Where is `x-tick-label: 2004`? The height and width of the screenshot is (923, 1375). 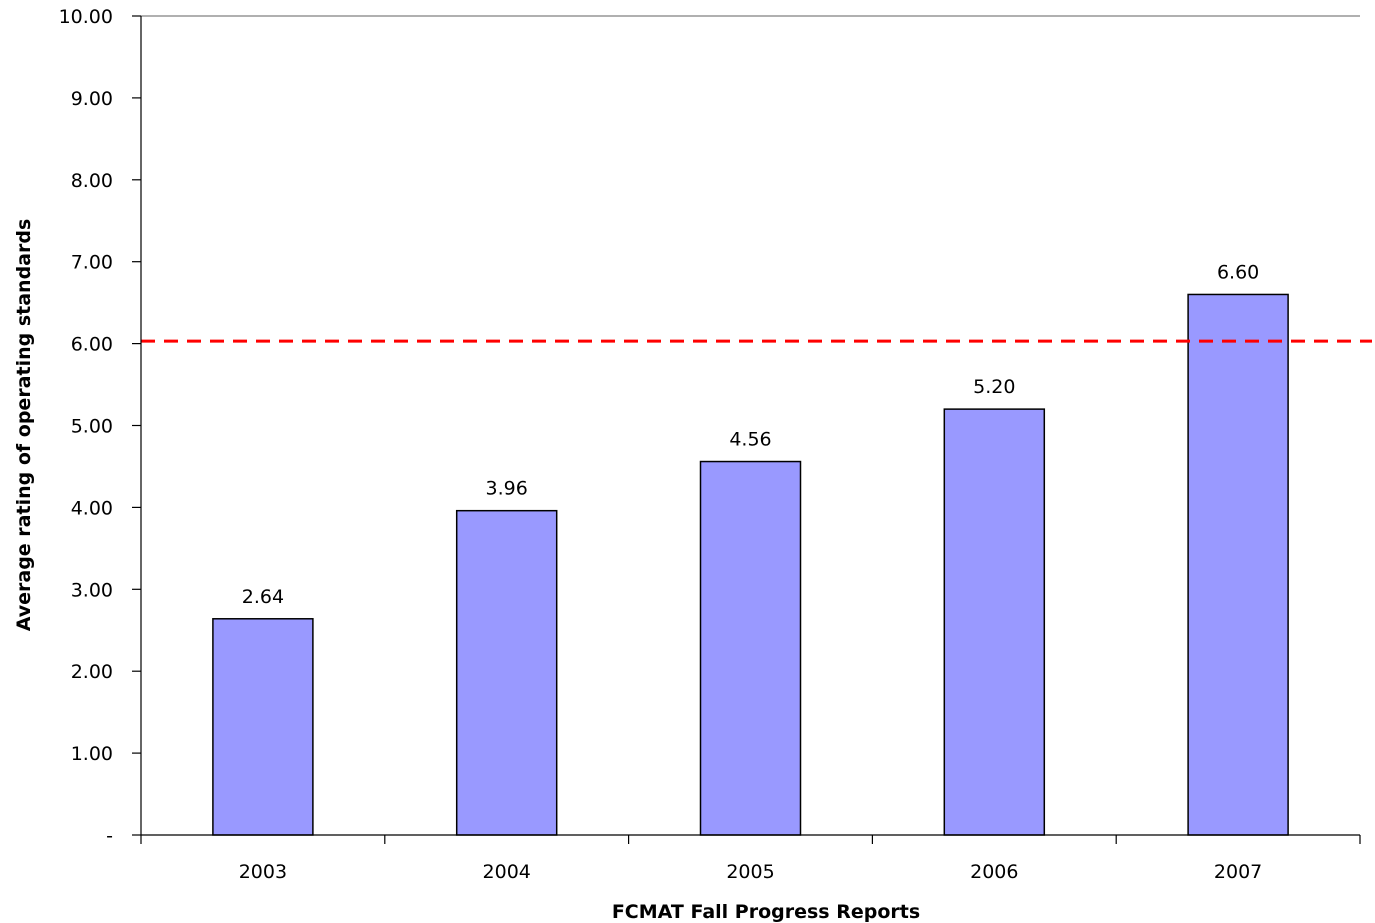 x-tick-label: 2004 is located at coordinates (507, 872).